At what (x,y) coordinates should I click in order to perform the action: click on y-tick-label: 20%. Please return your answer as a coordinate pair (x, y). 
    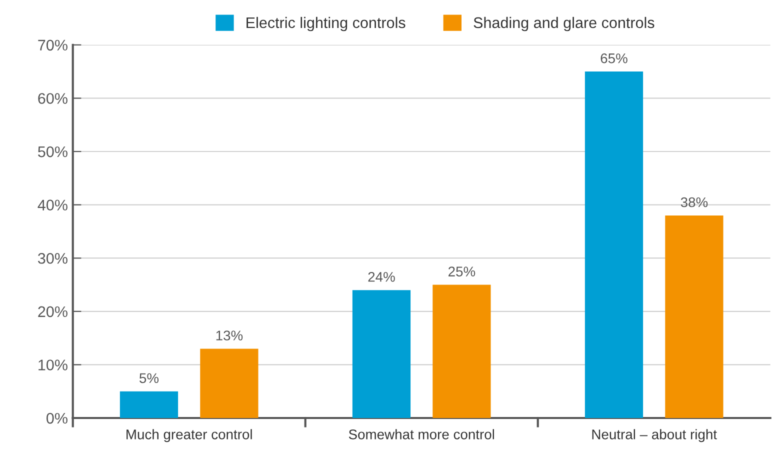
    Looking at the image, I should click on (53, 312).